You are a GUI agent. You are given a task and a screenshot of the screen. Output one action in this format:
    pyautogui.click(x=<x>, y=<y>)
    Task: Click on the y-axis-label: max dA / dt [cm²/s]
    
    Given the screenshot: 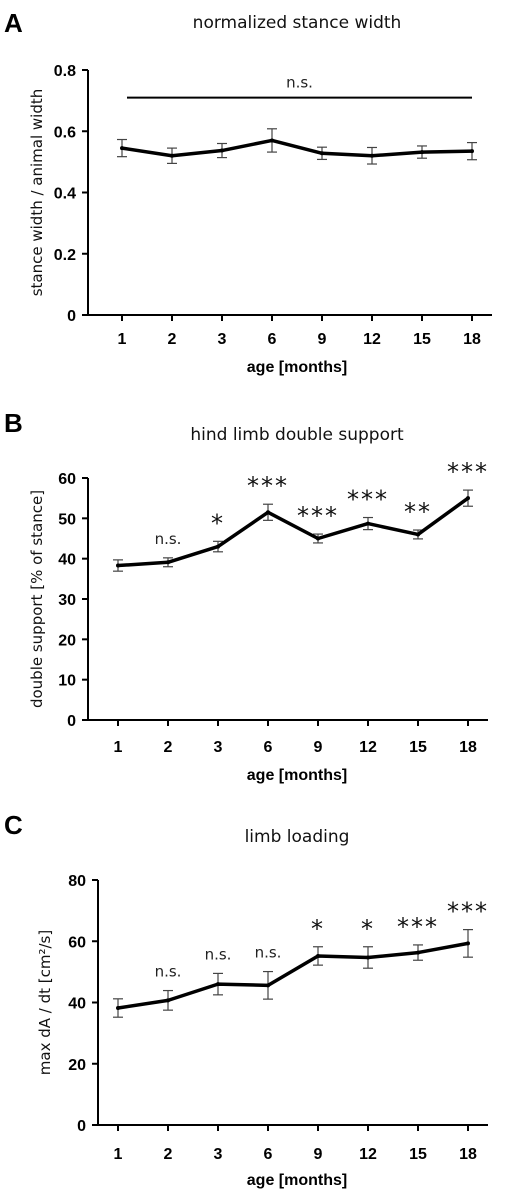 What is the action you would take?
    pyautogui.click(x=45, y=1002)
    